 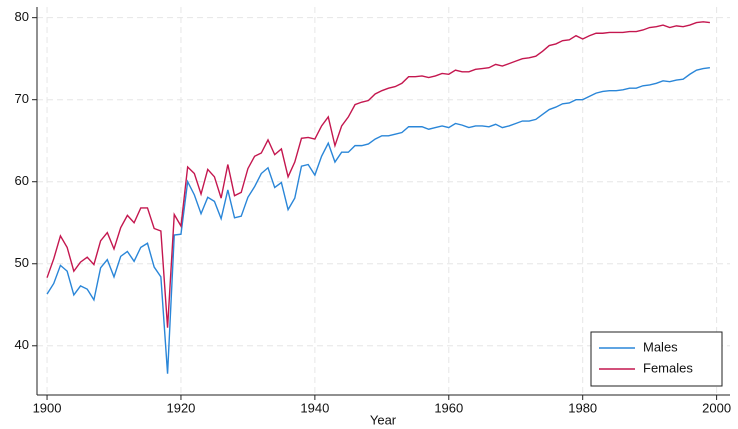 What do you see at coordinates (656, 359) in the screenshot?
I see `legend-box` at bounding box center [656, 359].